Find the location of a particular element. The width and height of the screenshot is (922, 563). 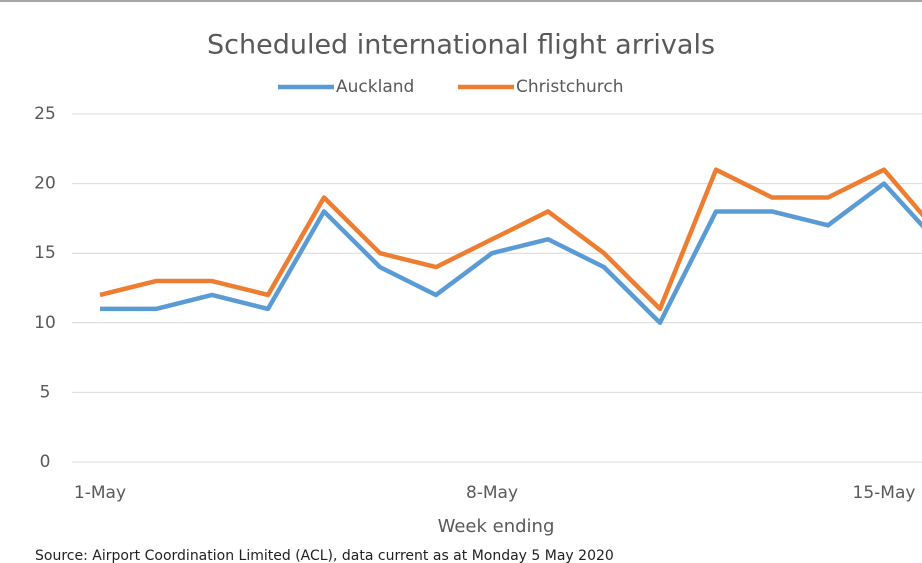

y-tick-label: 15 is located at coordinates (45, 253).